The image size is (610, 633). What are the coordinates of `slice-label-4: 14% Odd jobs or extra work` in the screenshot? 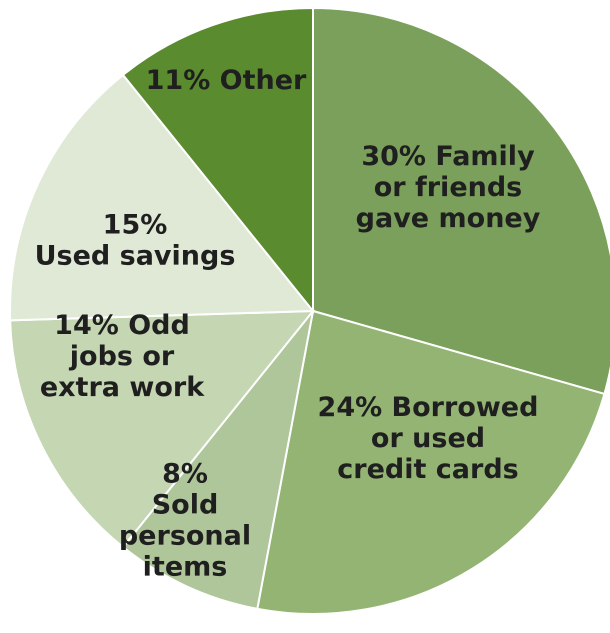 It's located at (122, 356).